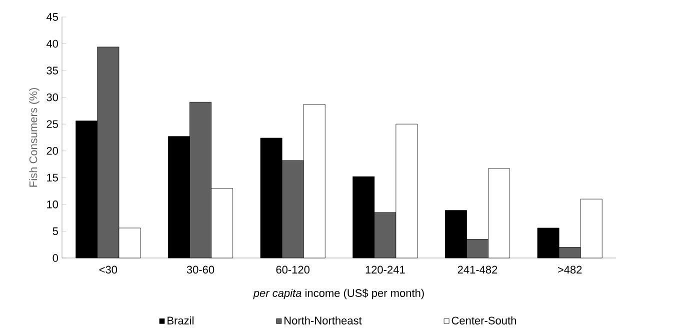 Image resolution: width=678 pixels, height=336 pixels. Describe the element at coordinates (478, 270) in the screenshot. I see `x-tick-label: 241-482` at that location.